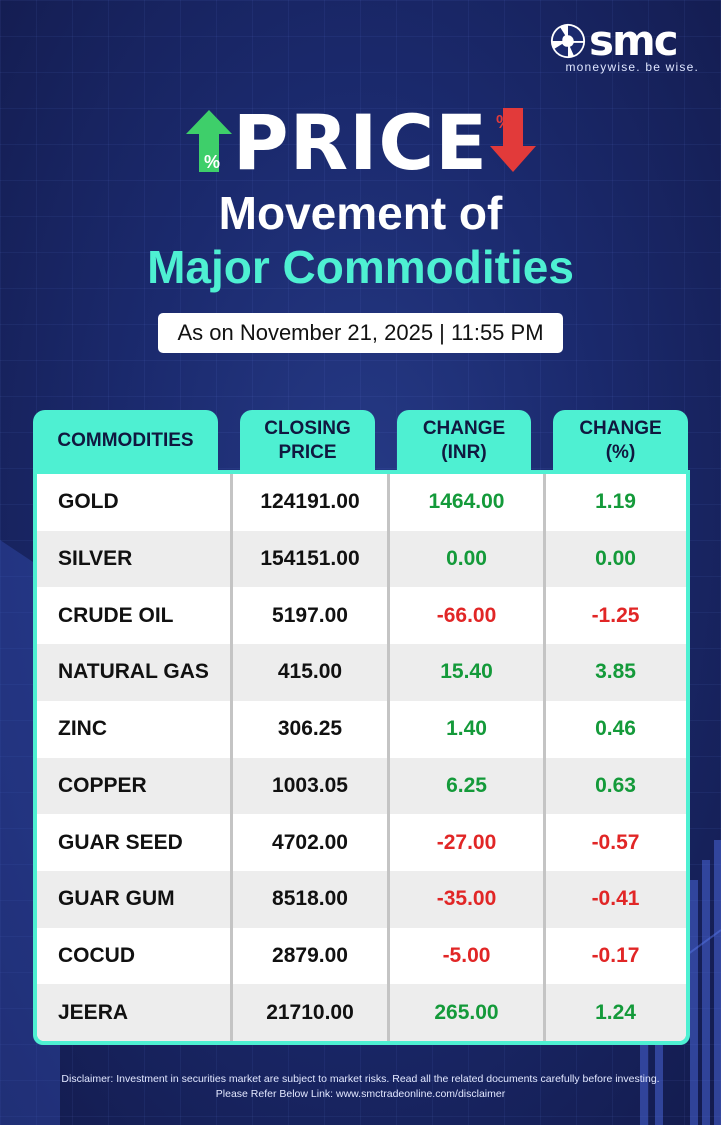  Describe the element at coordinates (310, 672) in the screenshot. I see `closing-price: 415.00` at that location.